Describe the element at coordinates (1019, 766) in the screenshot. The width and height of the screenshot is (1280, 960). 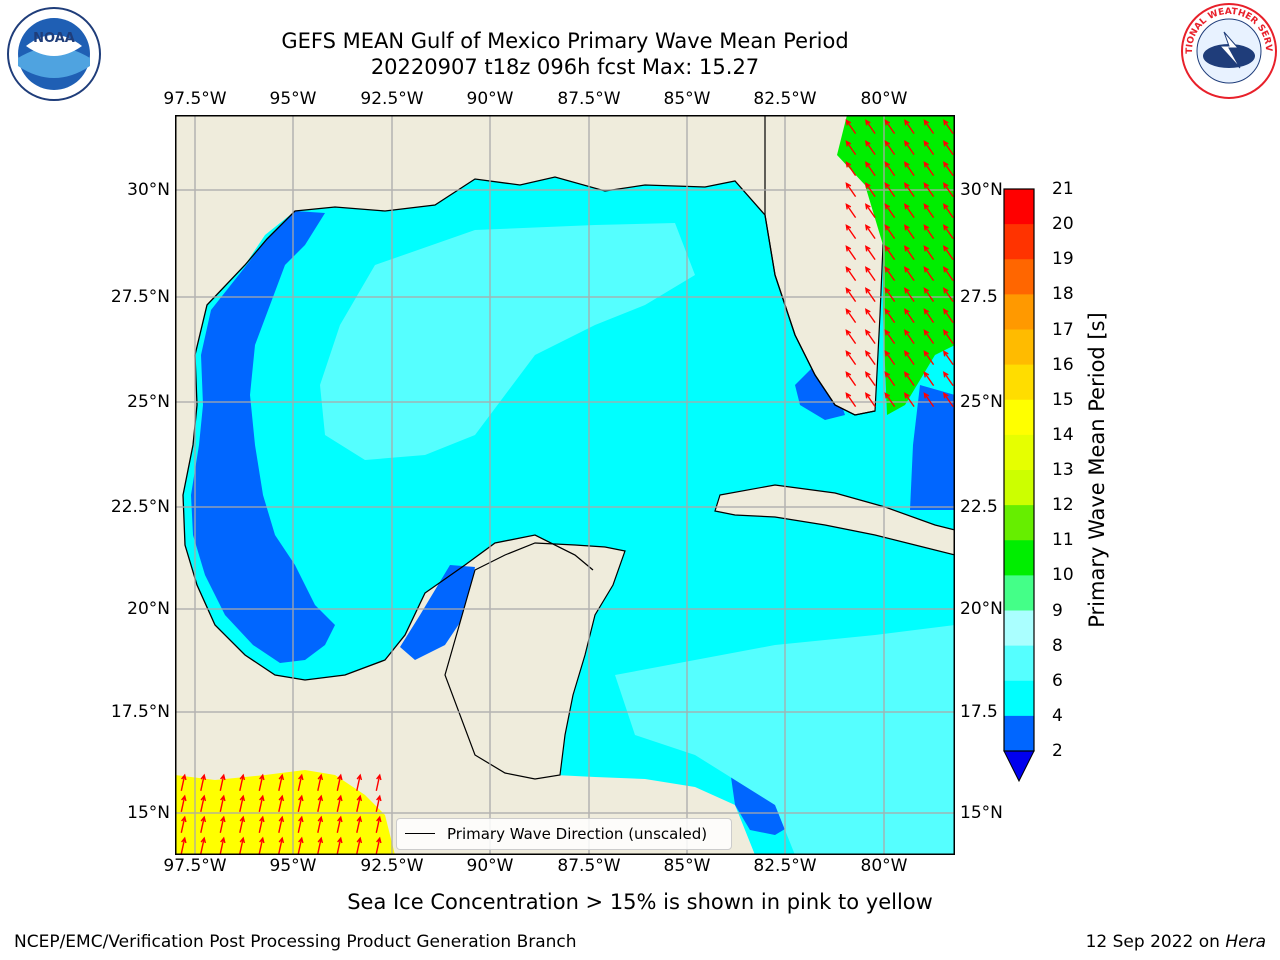
I see `colorbar-extend-arrow` at that location.